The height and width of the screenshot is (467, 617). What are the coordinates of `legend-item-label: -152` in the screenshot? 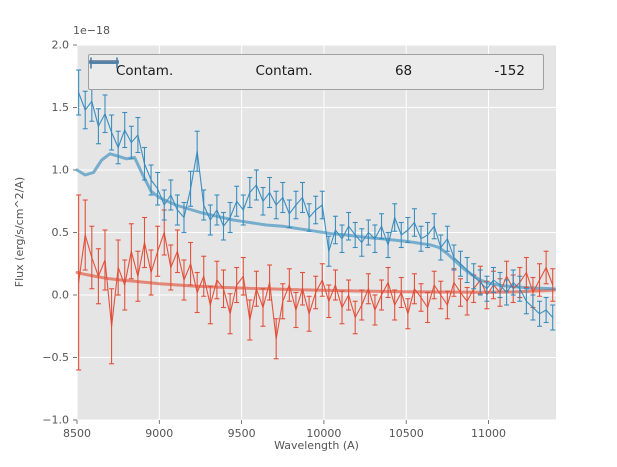 It's located at (509, 71).